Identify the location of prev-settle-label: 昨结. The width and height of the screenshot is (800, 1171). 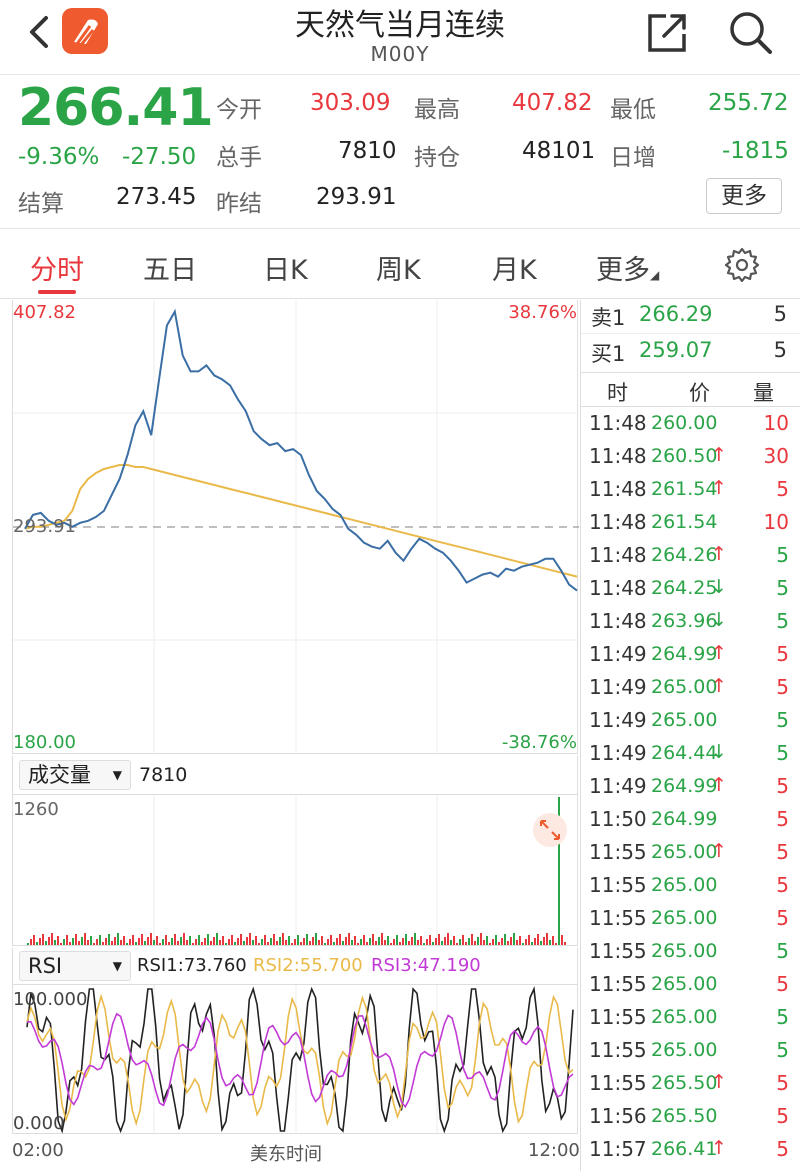
(239, 204).